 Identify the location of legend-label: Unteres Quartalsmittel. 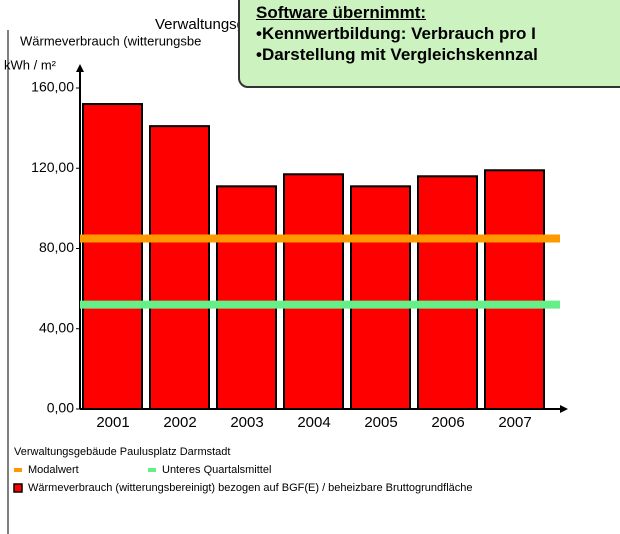
(216, 470).